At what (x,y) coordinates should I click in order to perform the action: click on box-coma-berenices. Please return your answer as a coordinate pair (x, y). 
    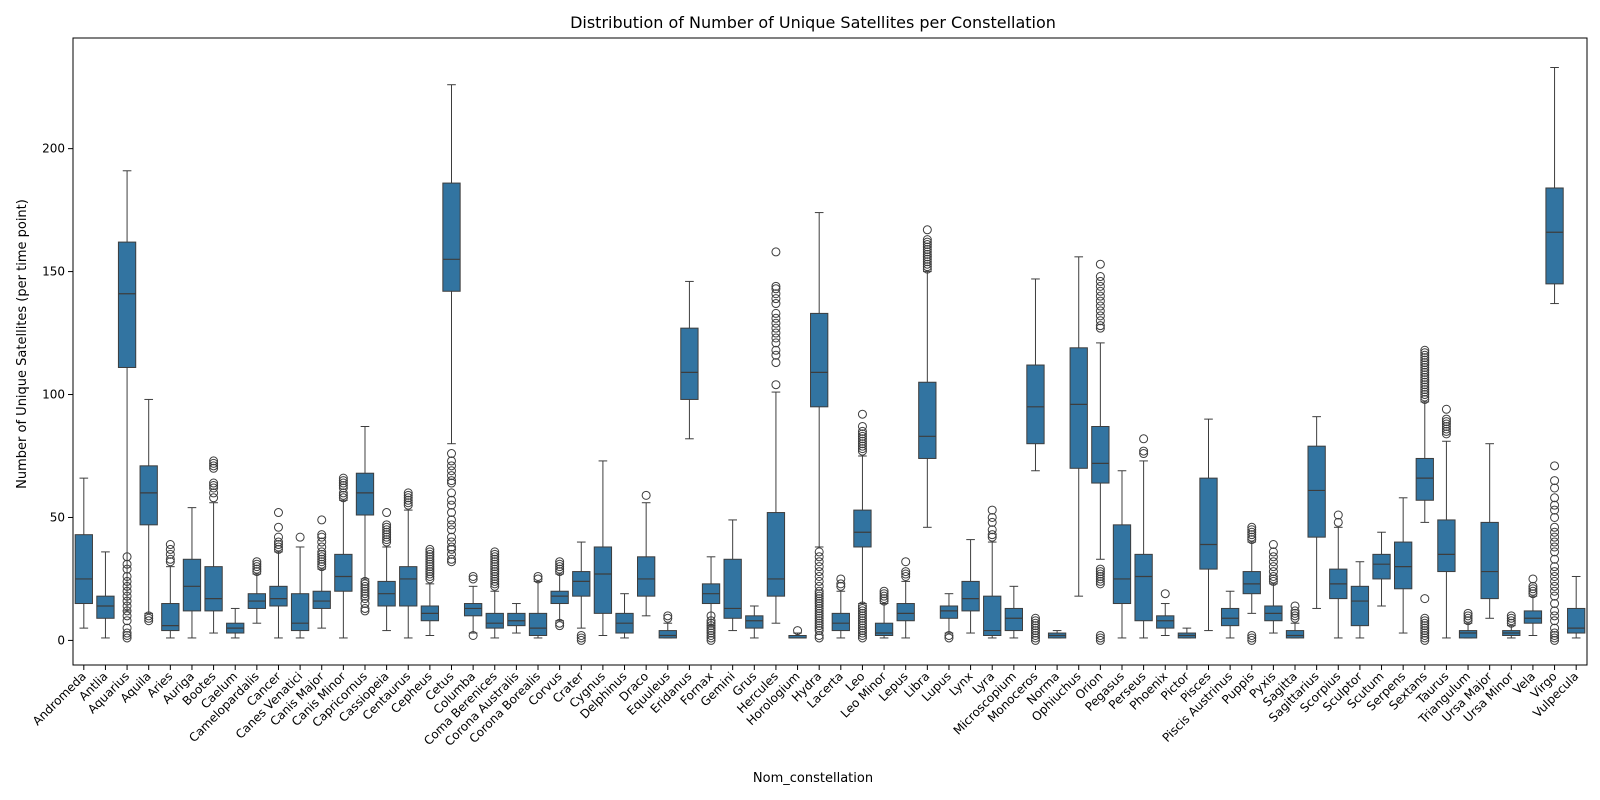
    Looking at the image, I should click on (494, 593).